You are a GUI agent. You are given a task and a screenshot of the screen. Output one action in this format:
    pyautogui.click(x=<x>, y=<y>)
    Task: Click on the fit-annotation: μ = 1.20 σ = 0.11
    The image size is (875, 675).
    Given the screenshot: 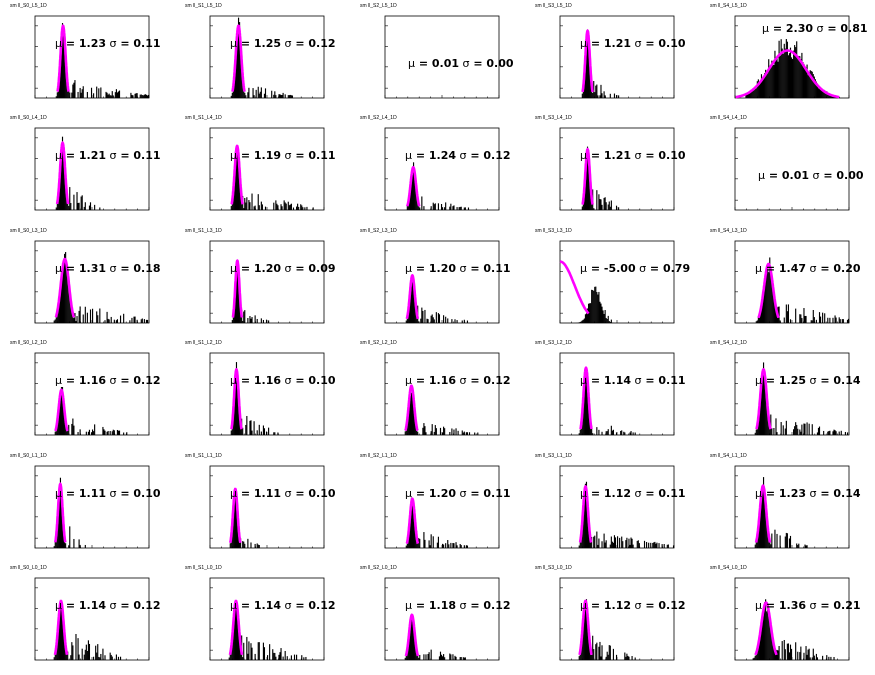 What is the action you would take?
    pyautogui.click(x=458, y=268)
    